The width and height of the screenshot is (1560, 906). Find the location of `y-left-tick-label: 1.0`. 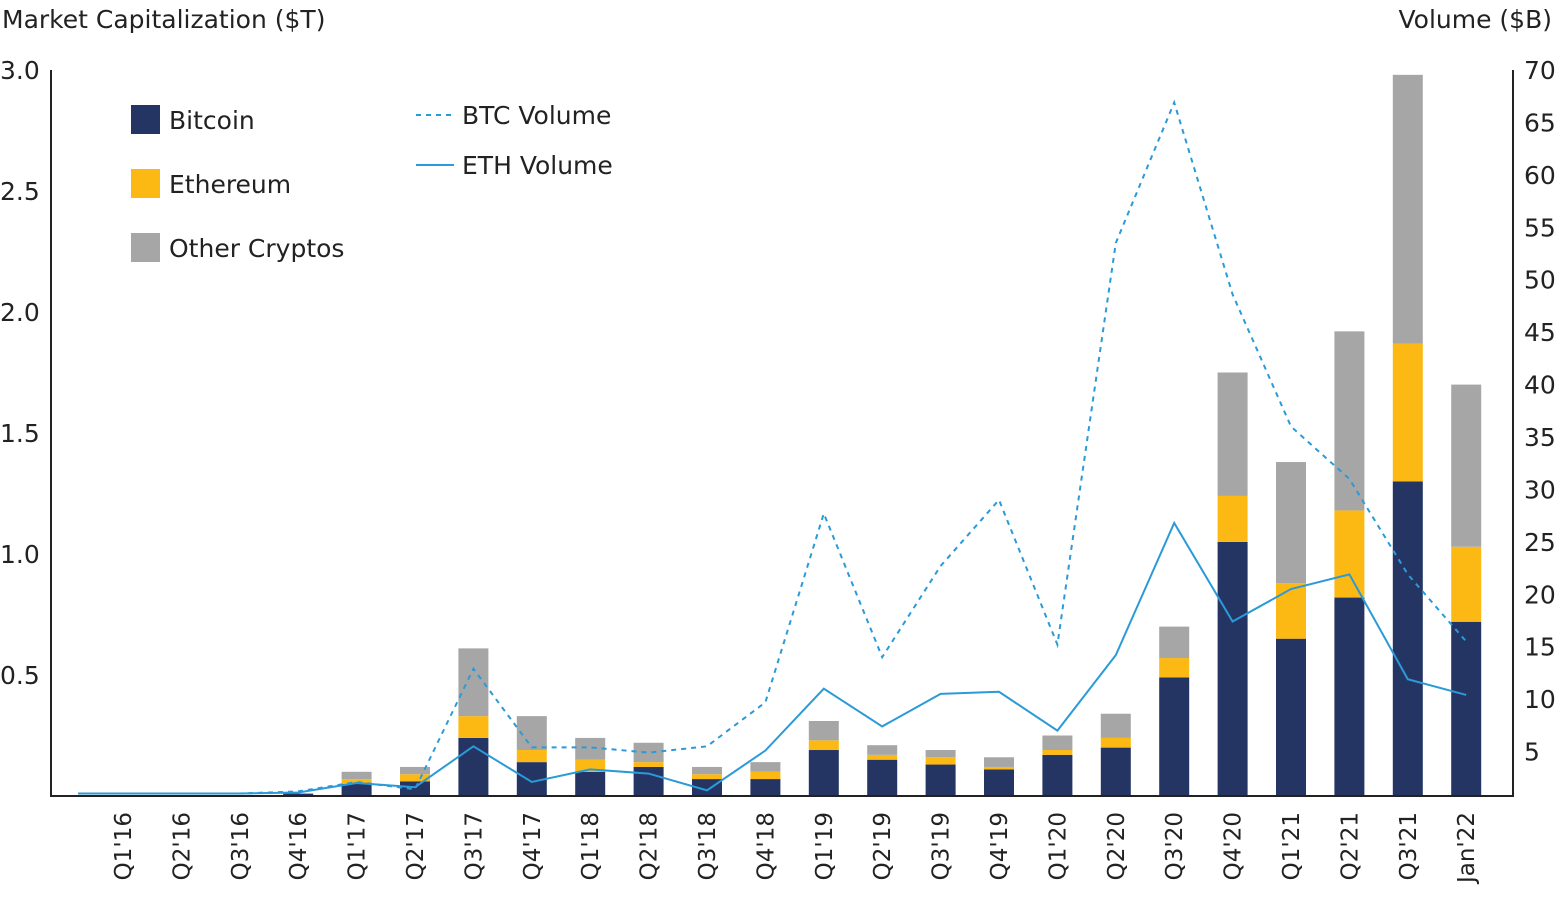

y-left-tick-label: 1.0 is located at coordinates (20, 554).